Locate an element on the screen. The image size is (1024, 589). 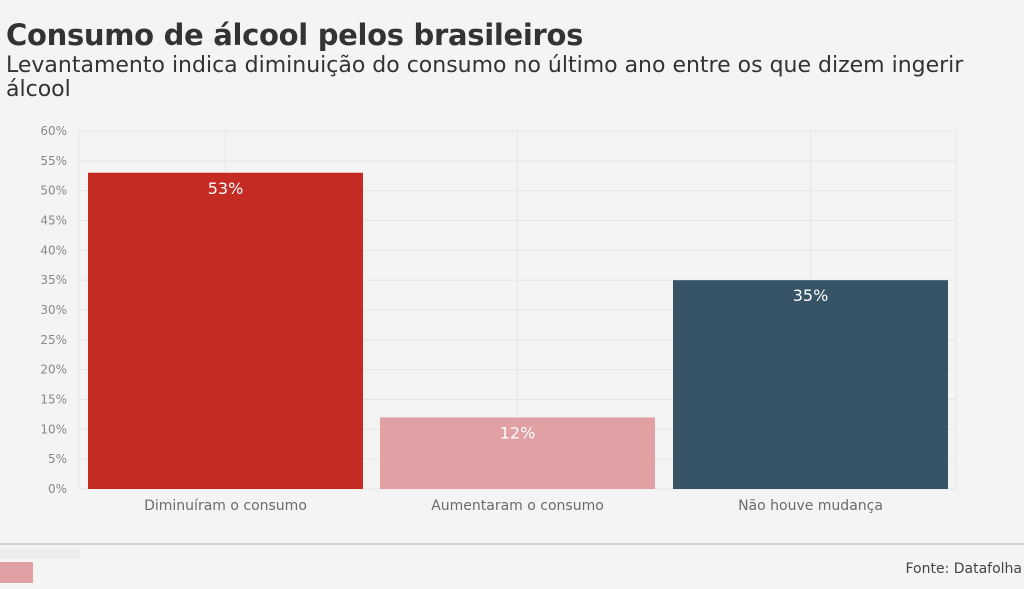
footer-divider is located at coordinates (512, 544).